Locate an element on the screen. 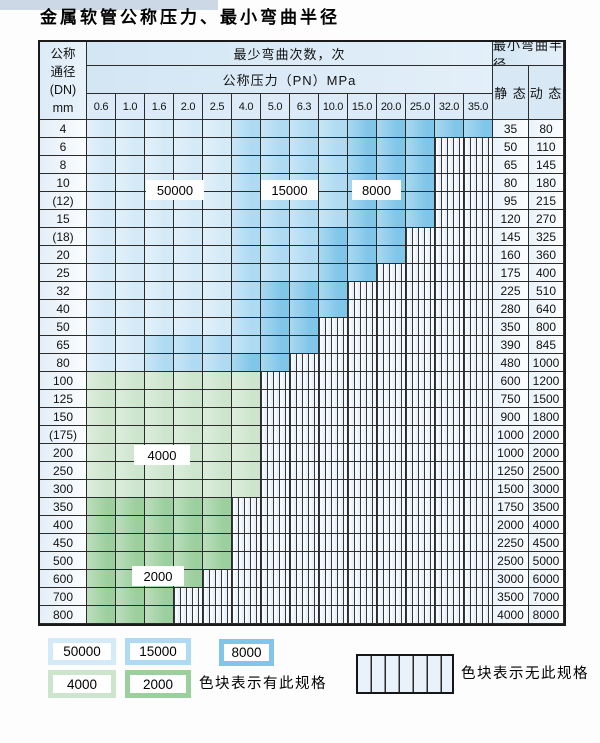  static-value: 145 is located at coordinates (511, 237).